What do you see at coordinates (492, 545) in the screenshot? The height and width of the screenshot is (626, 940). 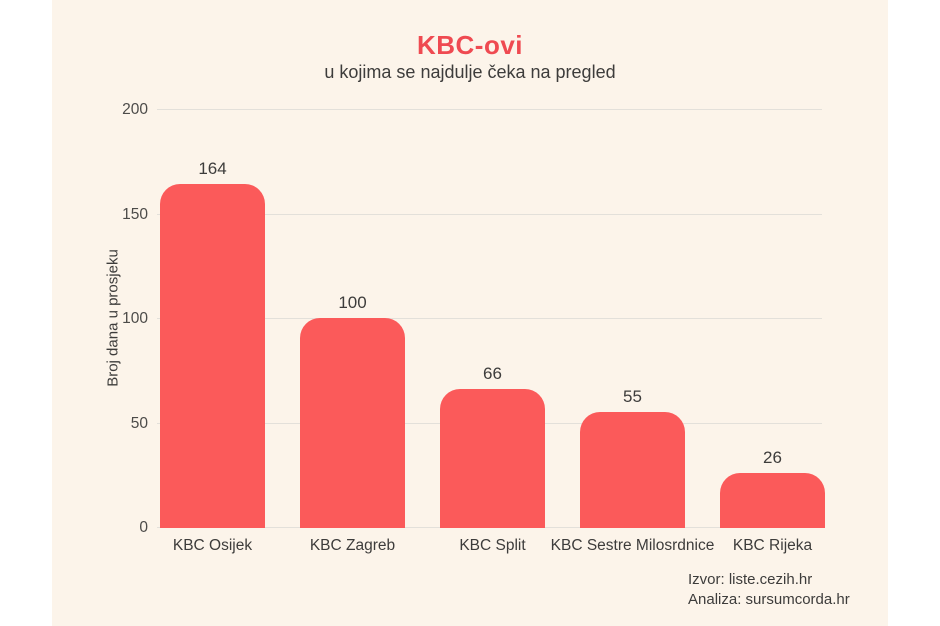 I see `x-axis-label: KBC Split` at bounding box center [492, 545].